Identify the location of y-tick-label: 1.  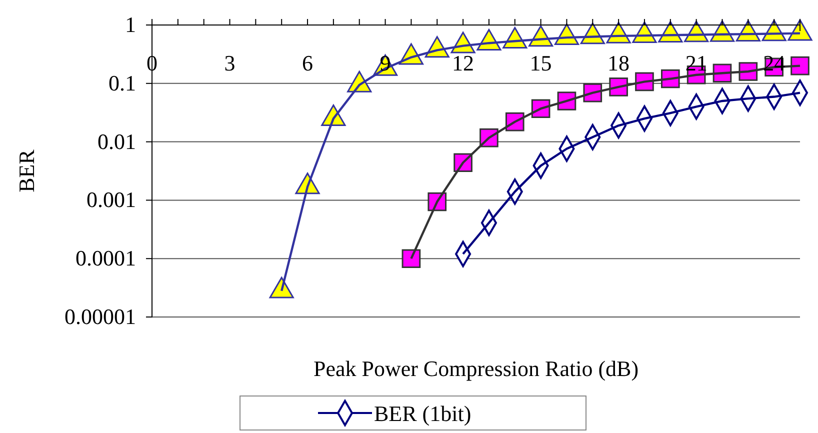
(130, 25).